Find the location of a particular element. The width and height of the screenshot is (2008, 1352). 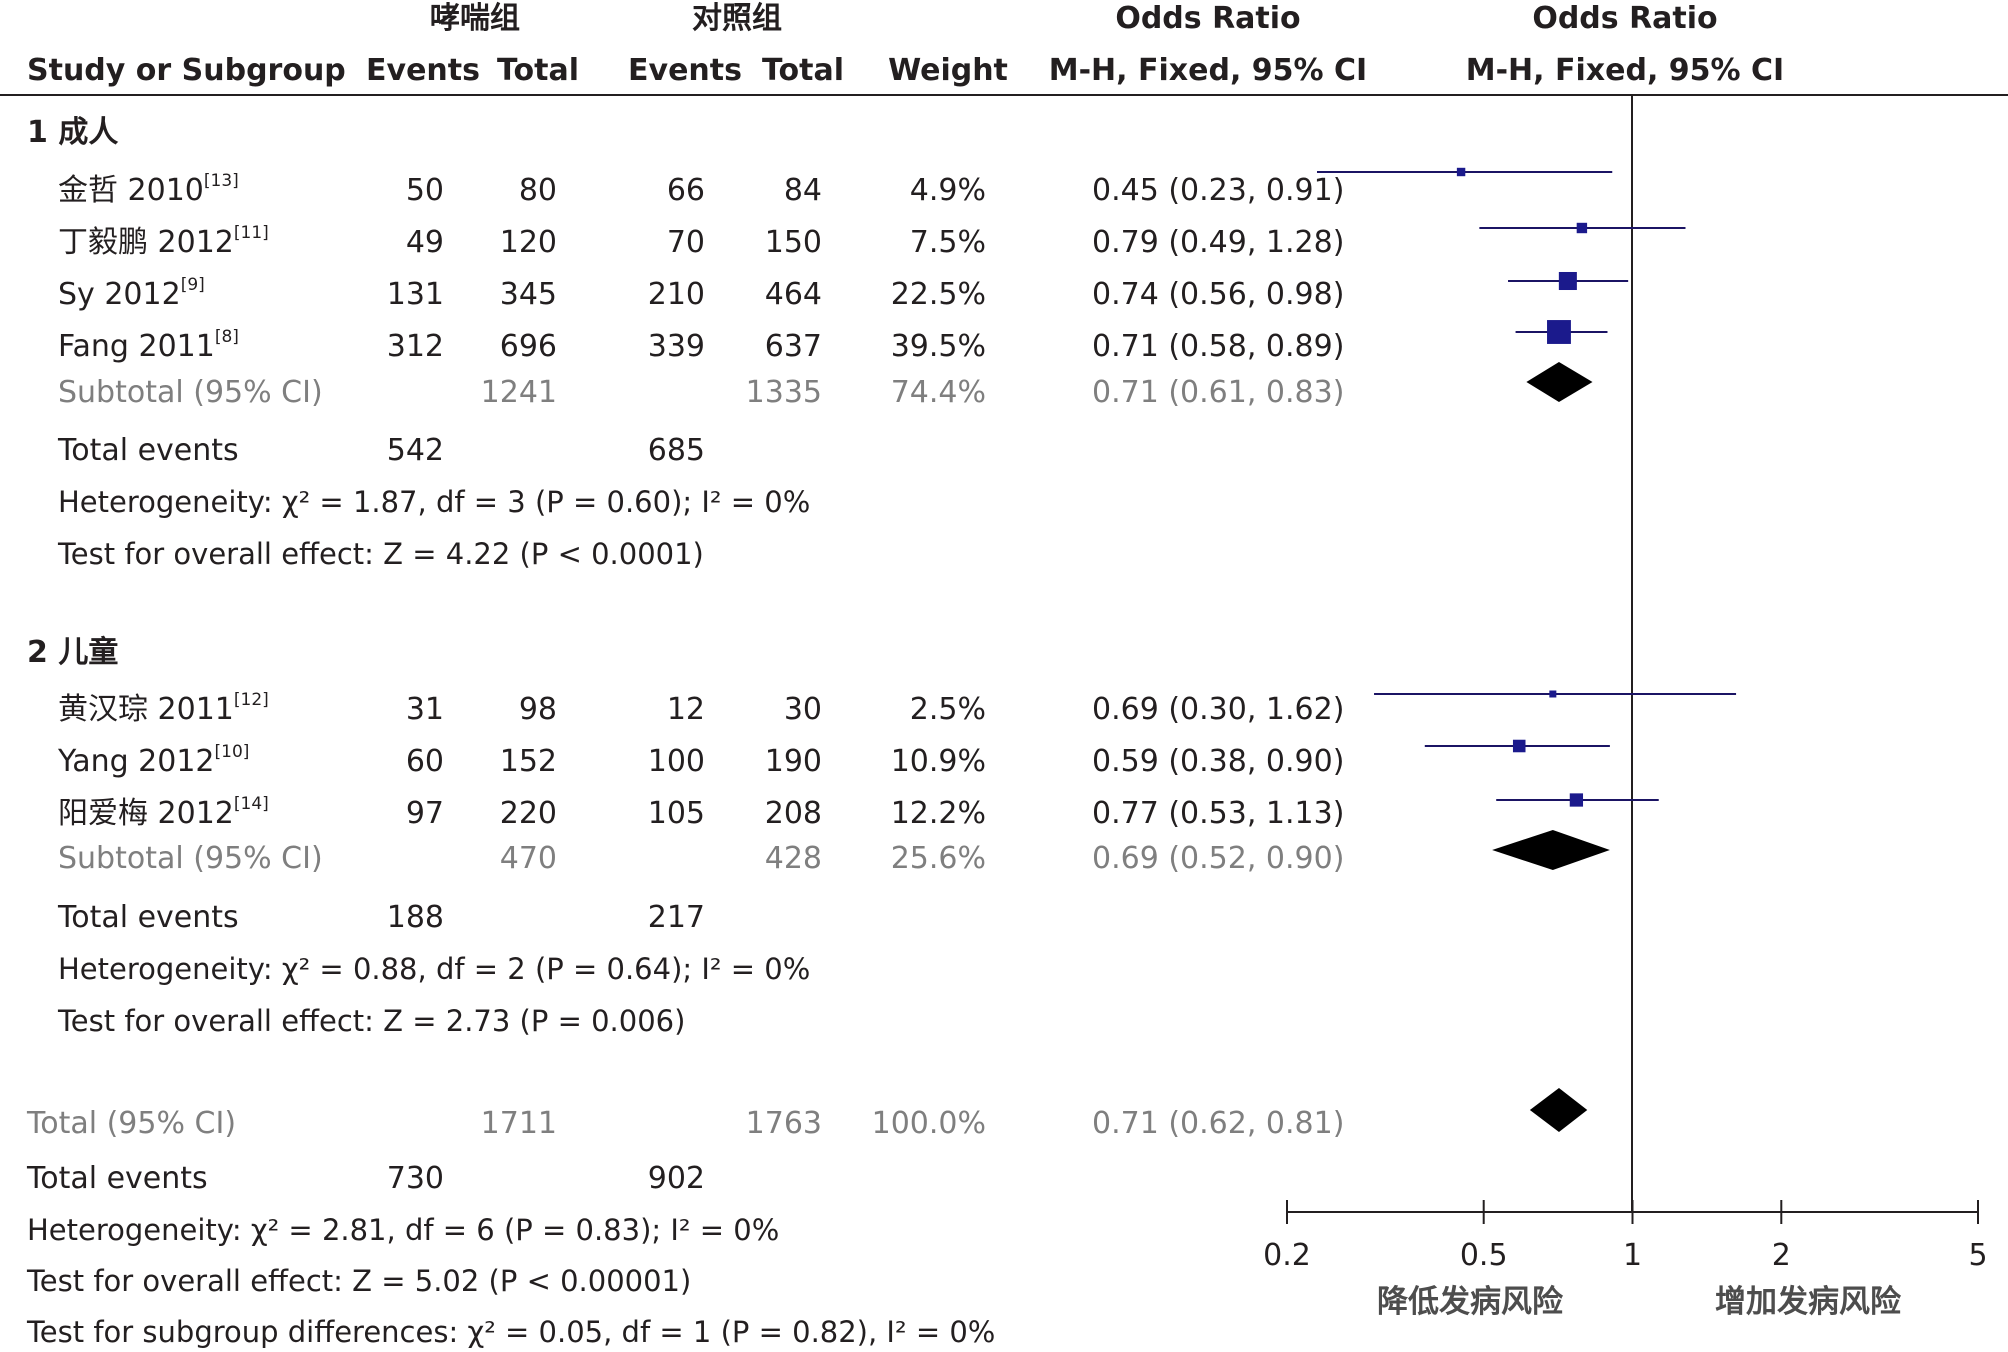

events-2: 66 is located at coordinates (686, 190).